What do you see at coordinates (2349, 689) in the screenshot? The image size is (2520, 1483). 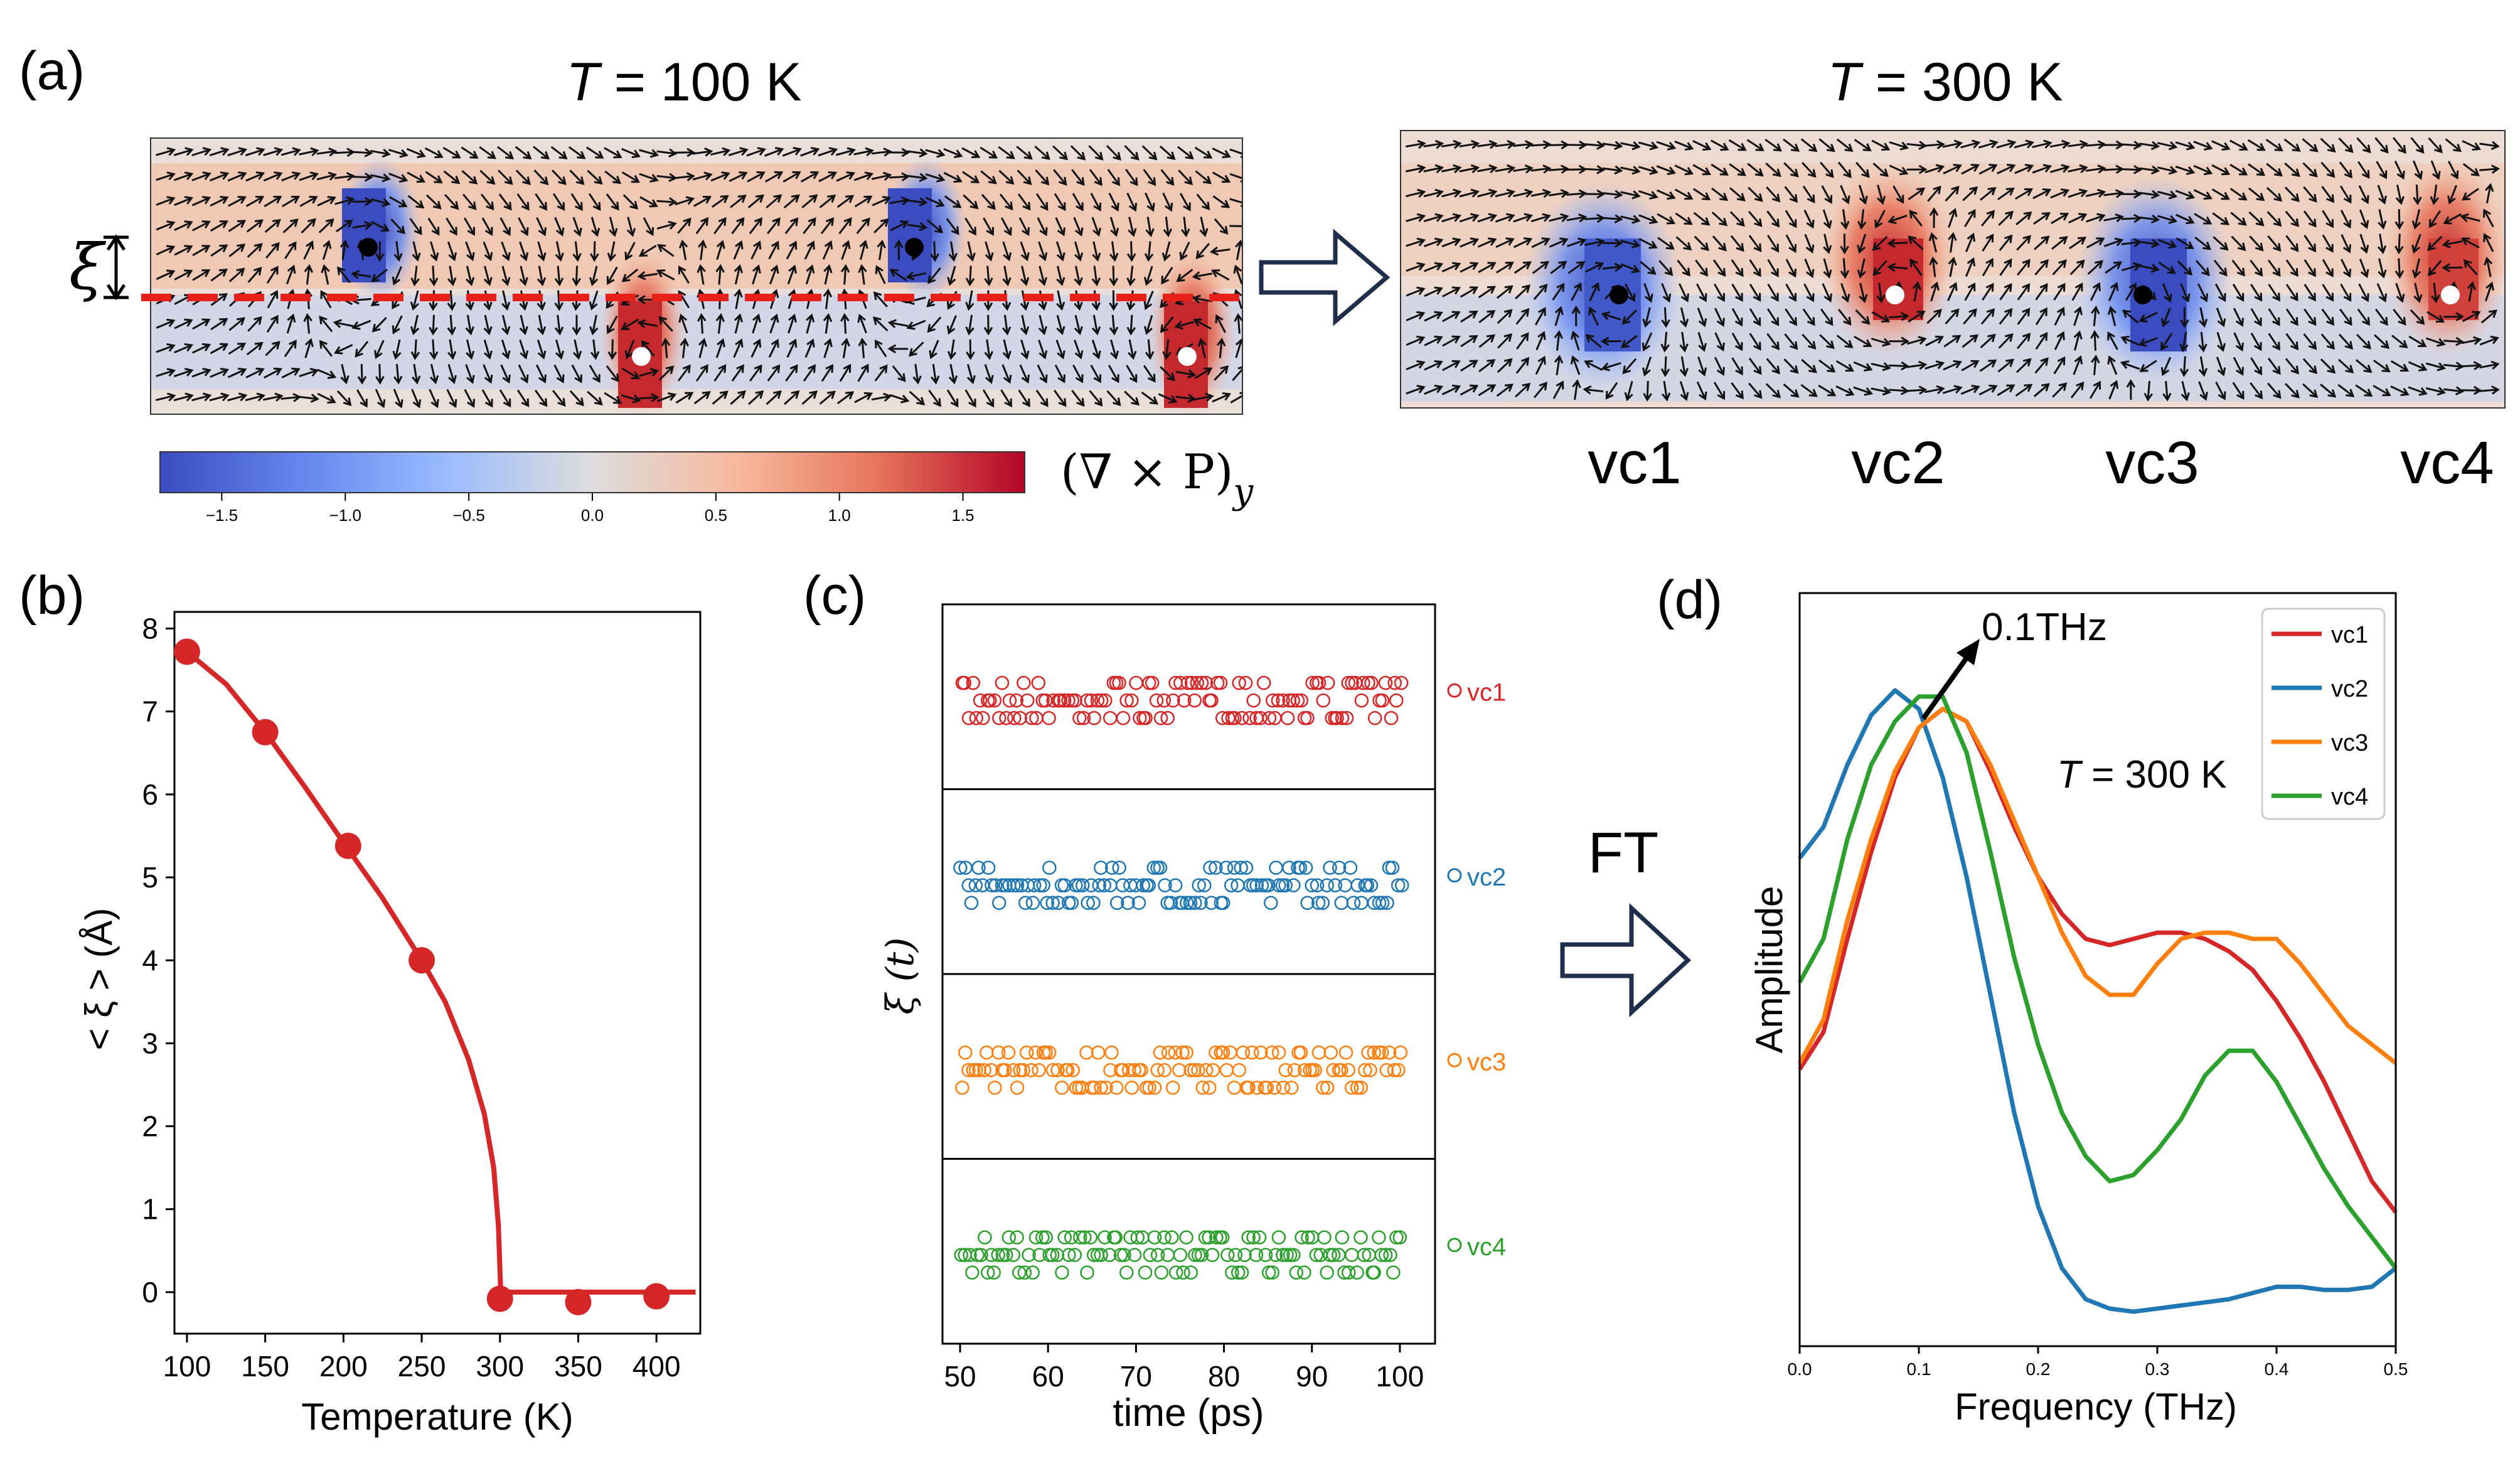 I see `legend-label-vc2: vc2` at bounding box center [2349, 689].